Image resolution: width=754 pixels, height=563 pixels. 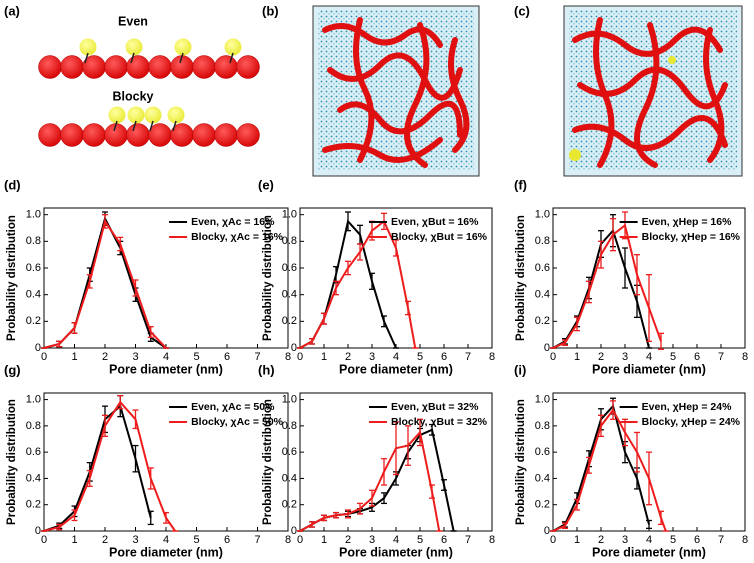 What do you see at coordinates (439, 237) in the screenshot?
I see `legend-label: Blocky, χBut = 16%` at bounding box center [439, 237].